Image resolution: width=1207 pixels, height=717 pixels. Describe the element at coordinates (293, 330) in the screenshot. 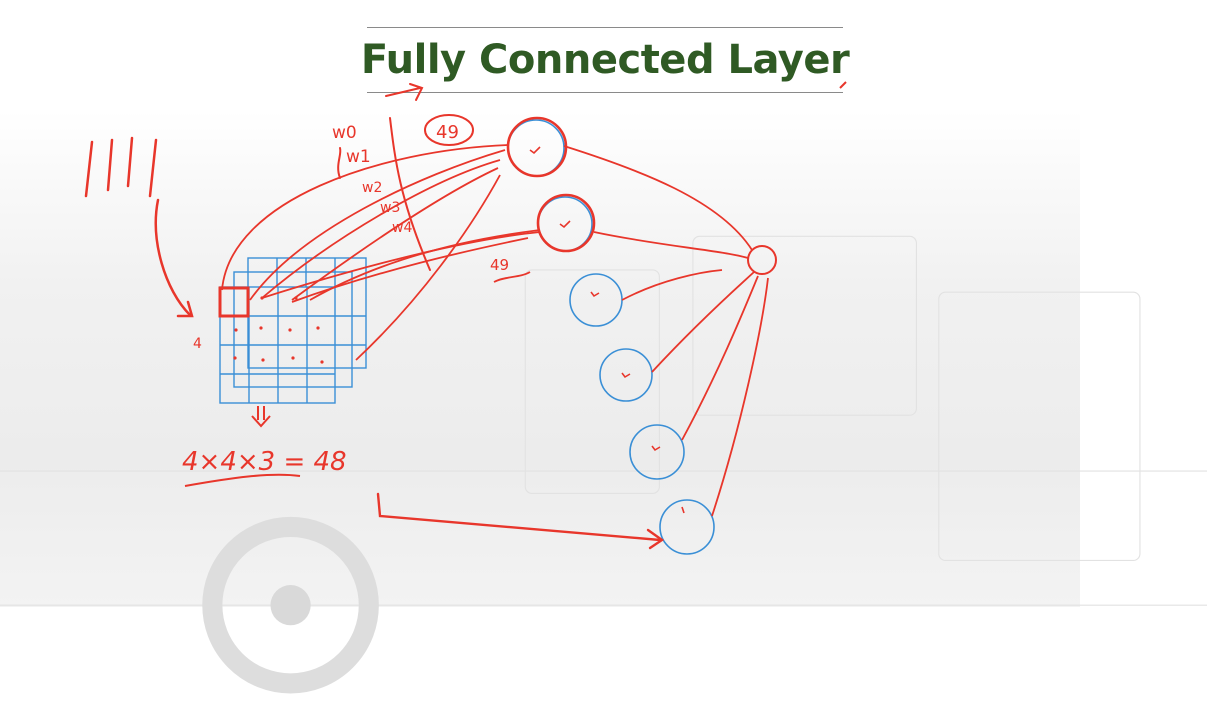

I see `input-volume-grid` at that location.